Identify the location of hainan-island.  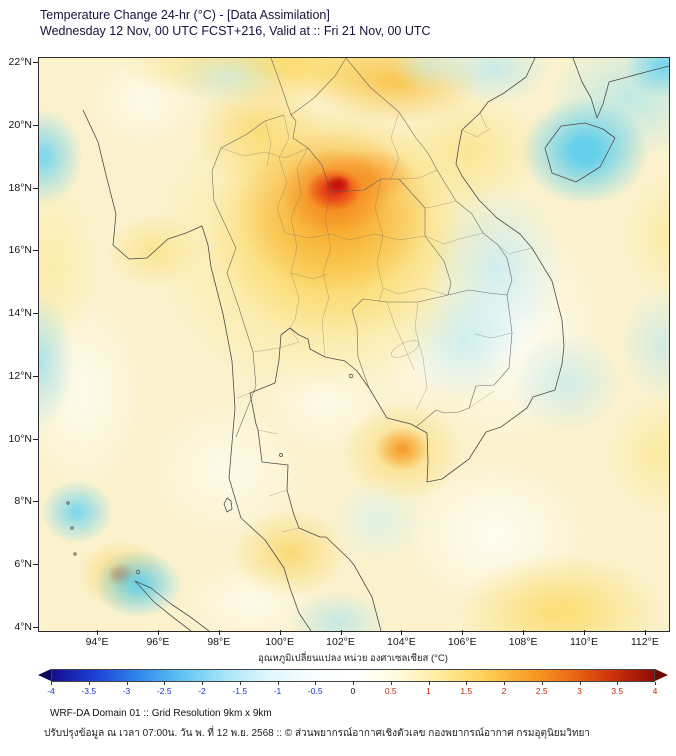
(580, 152).